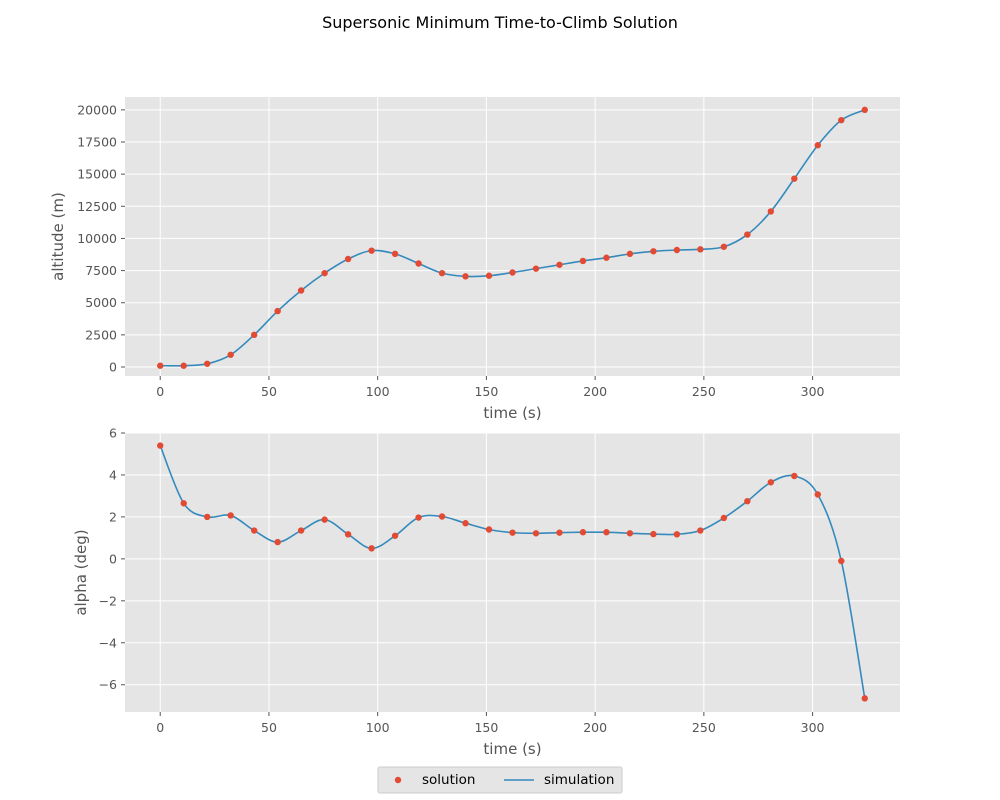 The image size is (1000, 800). I want to click on y-tick-label: 12500, so click(97, 206).